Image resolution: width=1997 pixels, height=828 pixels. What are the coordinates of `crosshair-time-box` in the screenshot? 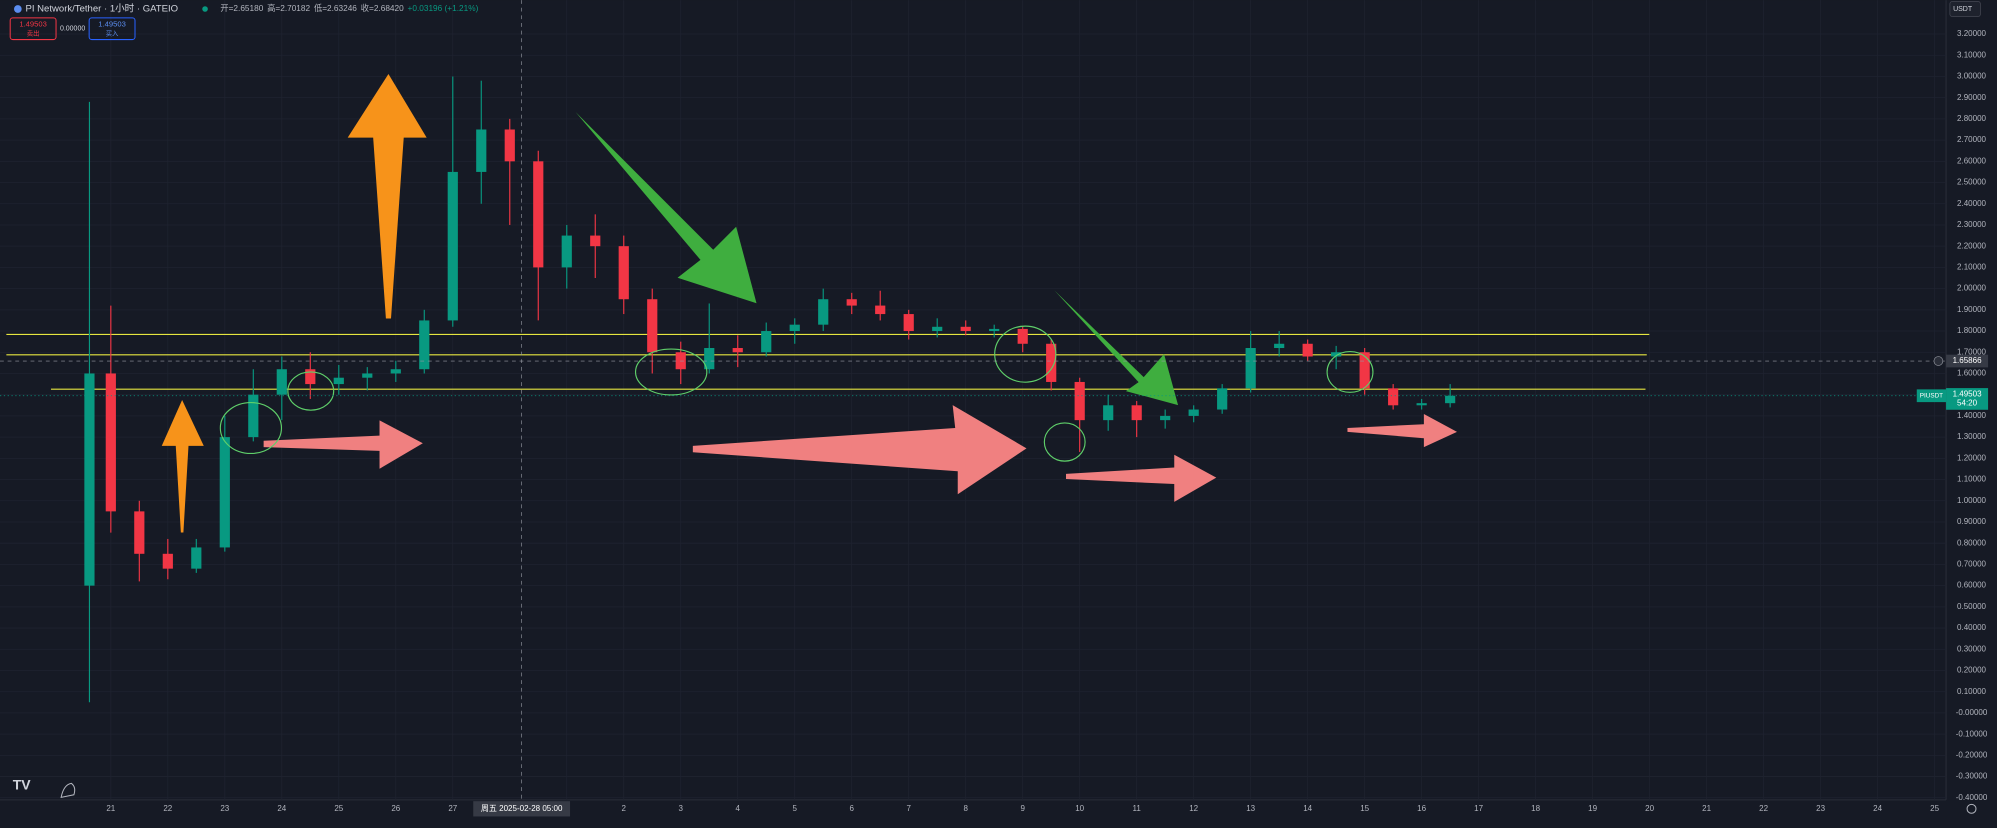 It's located at (522, 809).